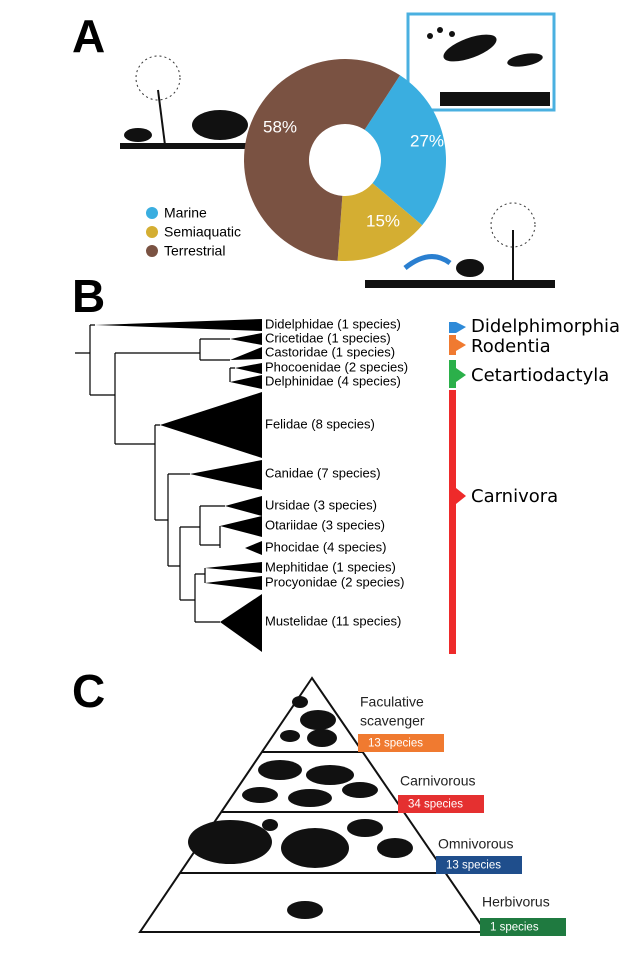  What do you see at coordinates (325, 524) in the screenshot?
I see `family-label: Otariidae (3 species)` at bounding box center [325, 524].